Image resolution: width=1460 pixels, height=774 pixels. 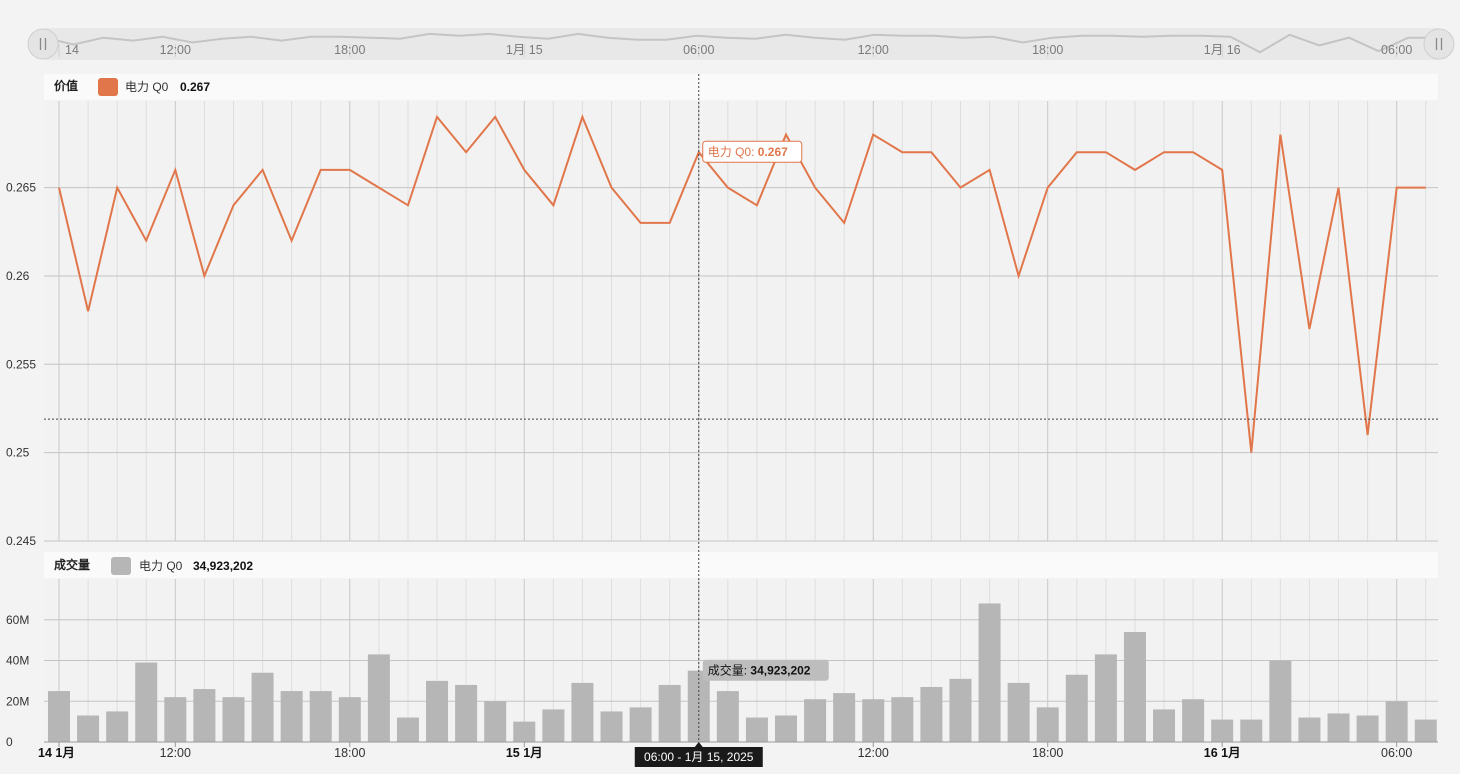 I want to click on navigator-background, so click(x=741, y=44).